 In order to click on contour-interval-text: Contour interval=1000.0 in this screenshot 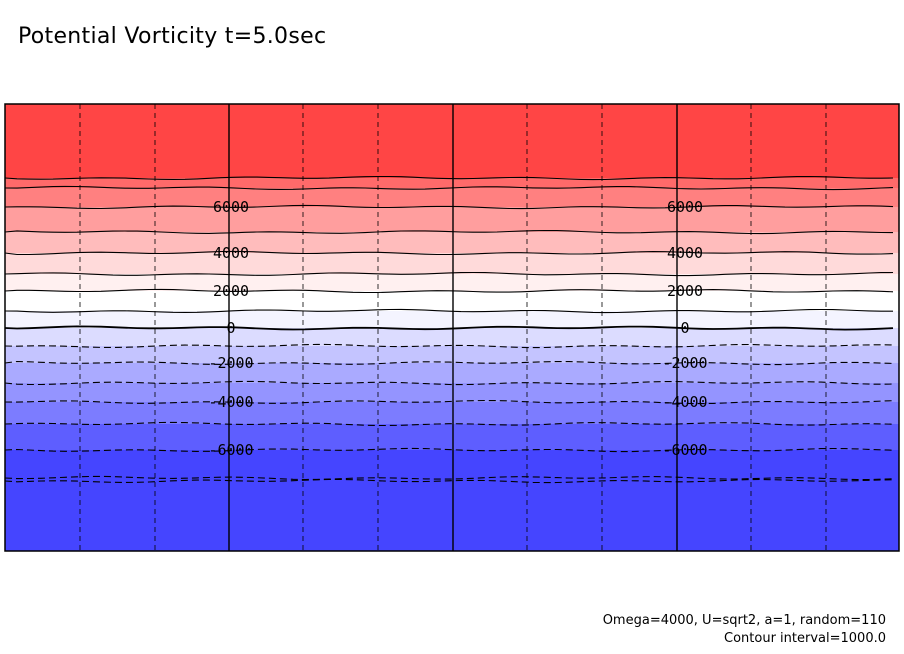, I will do `click(805, 638)`.